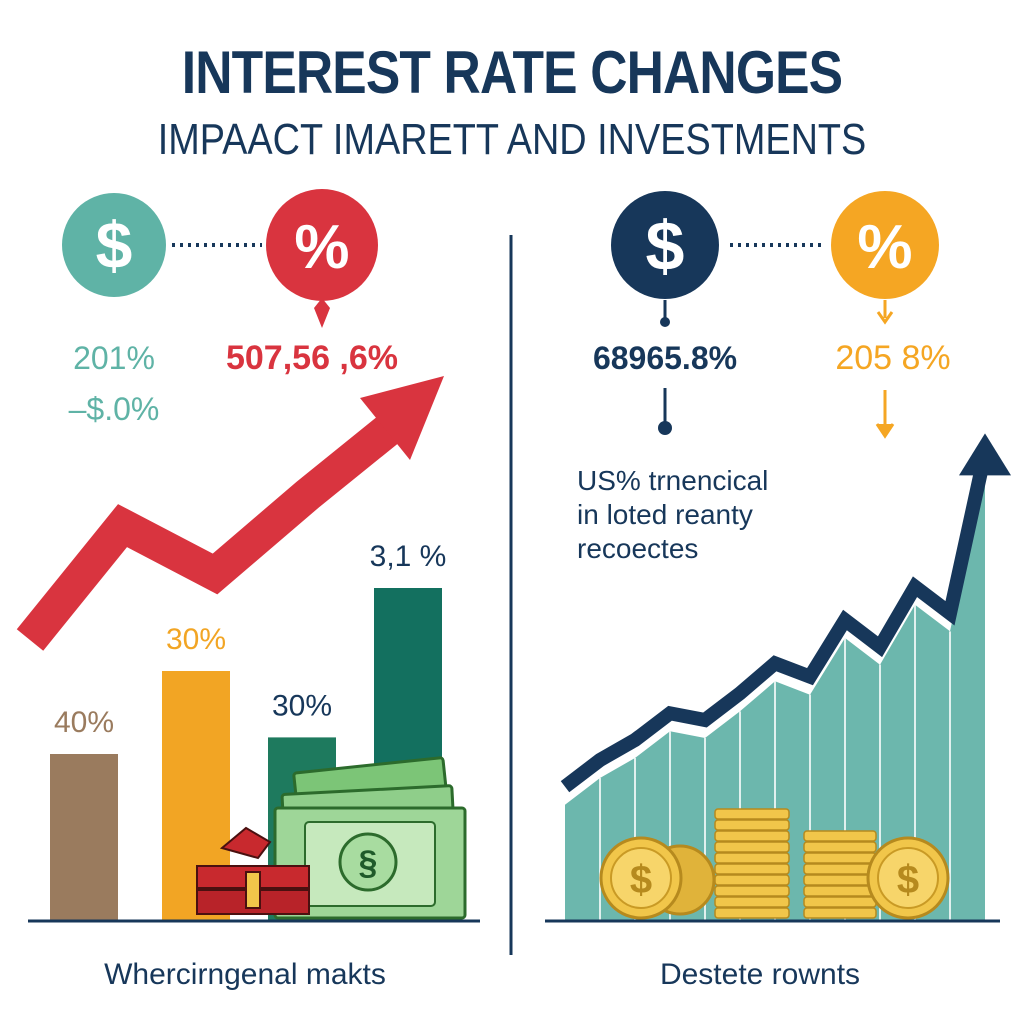 Image resolution: width=1024 pixels, height=1024 pixels. I want to click on left-percent-symbol: %, so click(321, 247).